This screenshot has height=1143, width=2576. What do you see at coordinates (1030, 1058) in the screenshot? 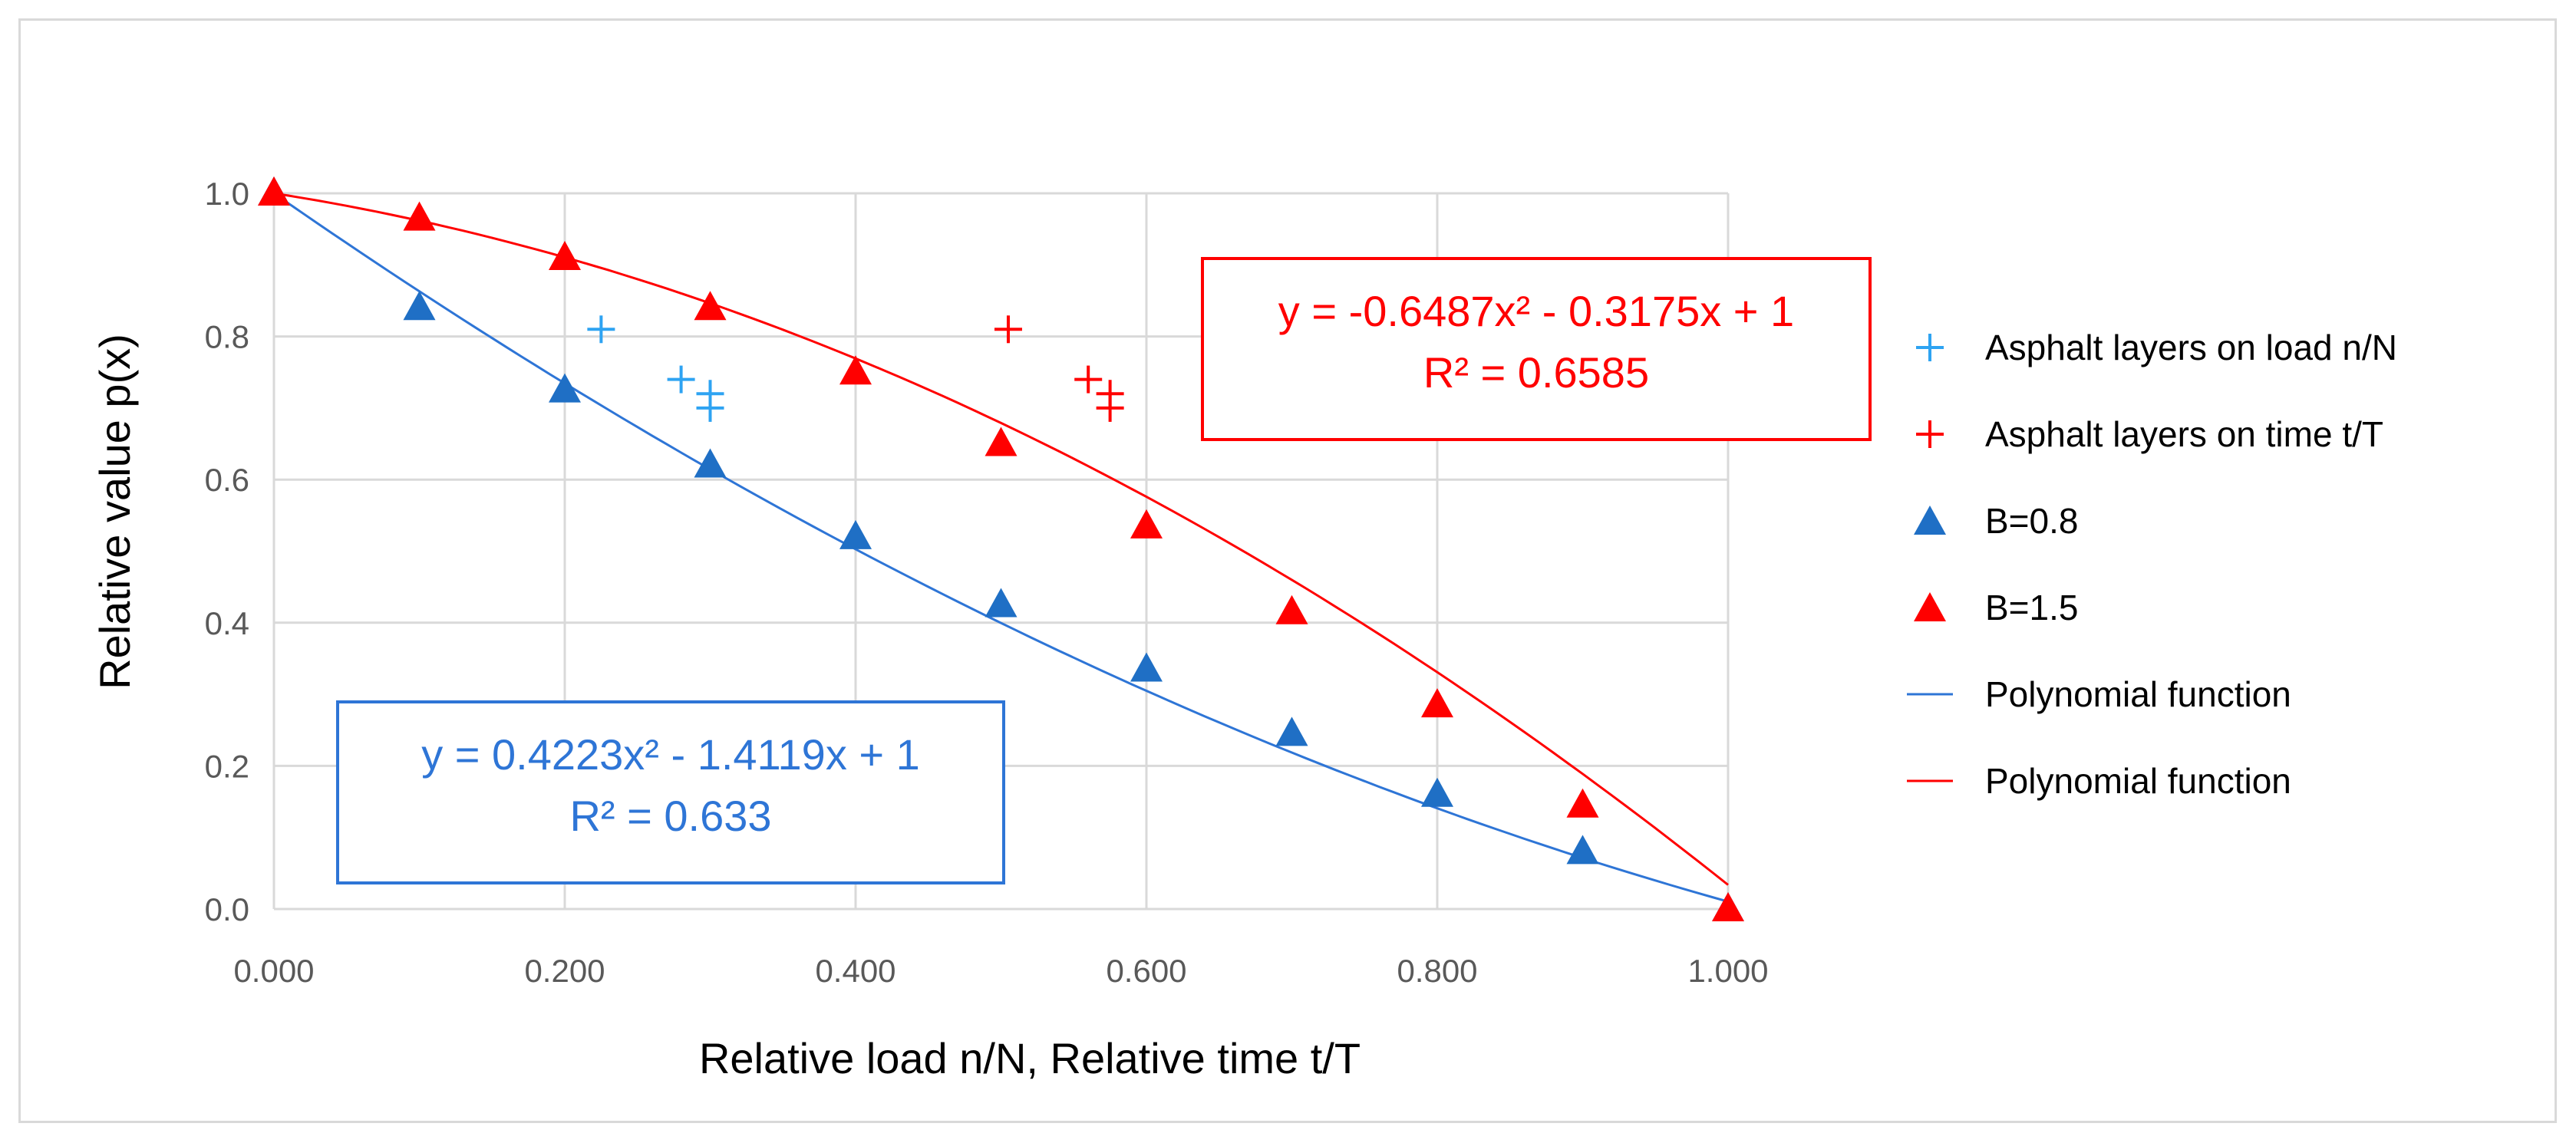
I see `x-axis-title: Relative load n/N, Relative time t/T` at bounding box center [1030, 1058].